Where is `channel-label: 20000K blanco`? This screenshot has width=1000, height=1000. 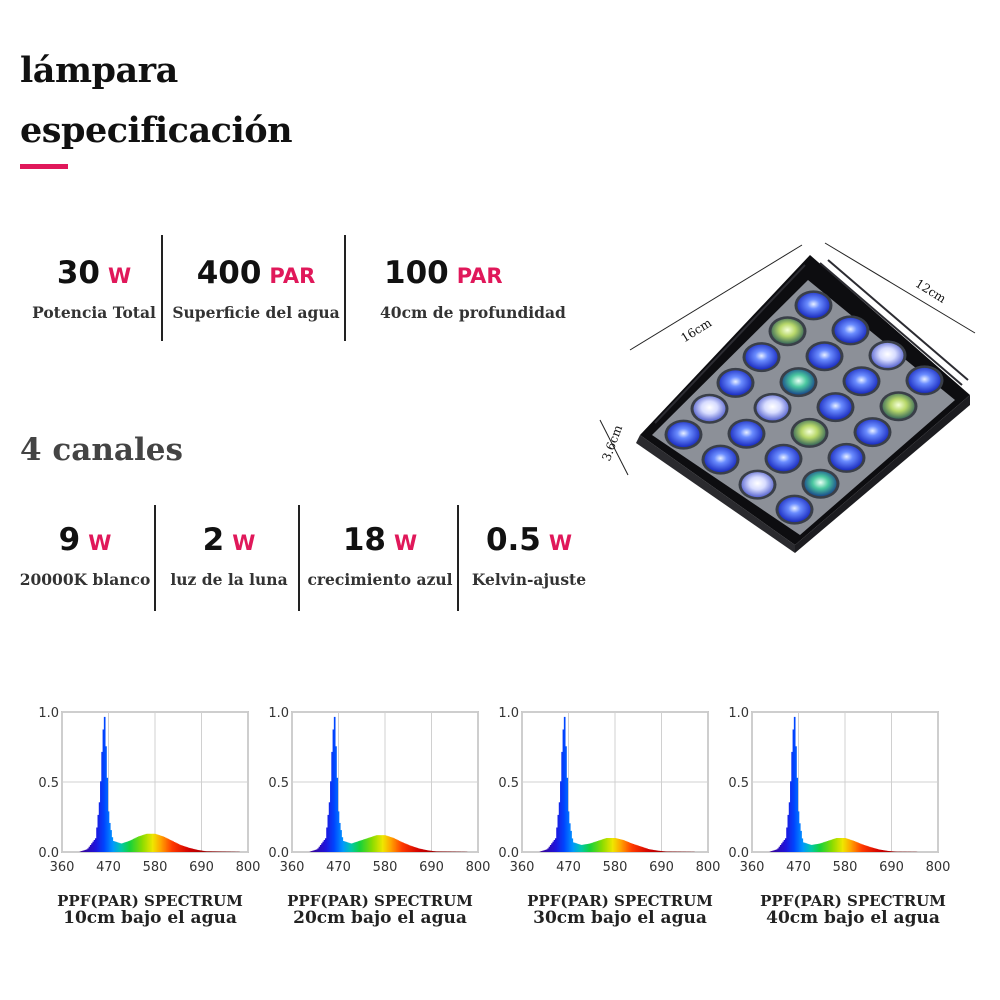 channel-label: 20000K blanco is located at coordinates (85, 579).